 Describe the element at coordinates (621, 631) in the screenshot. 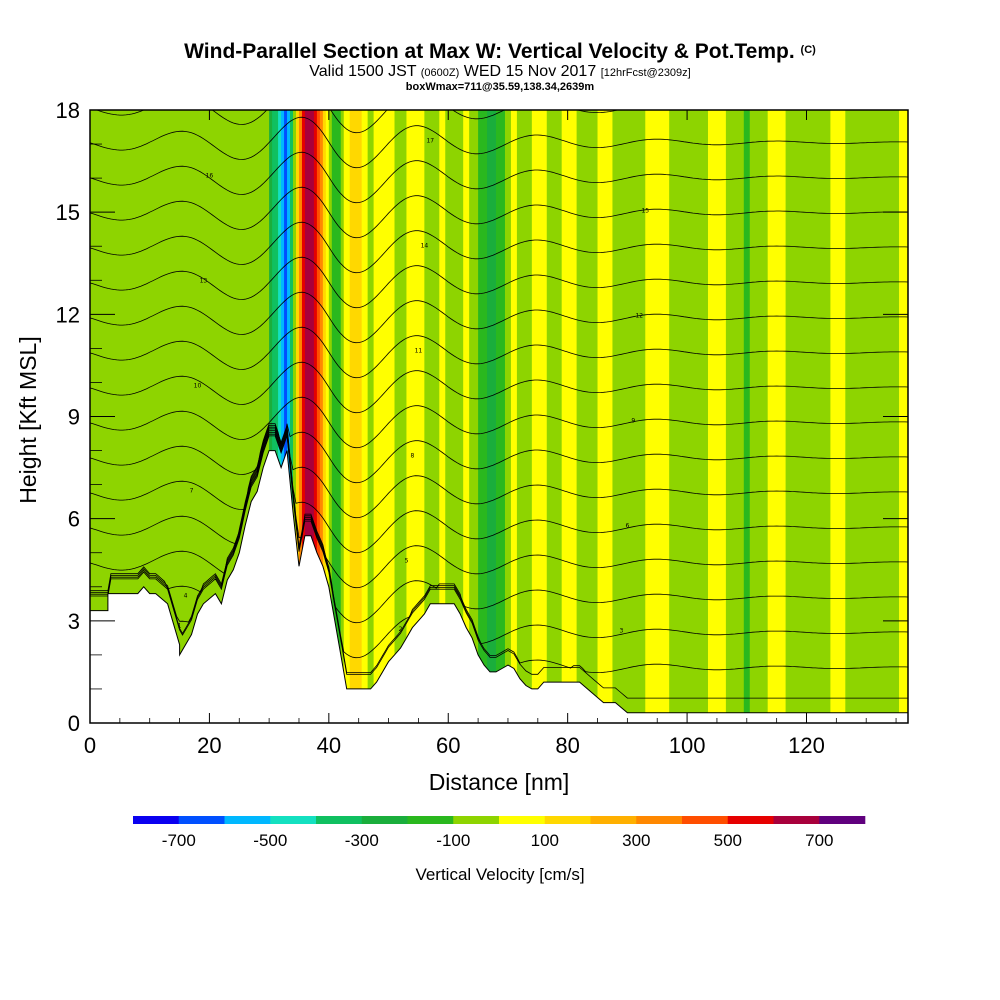

I see `isentrope-label: 3` at that location.